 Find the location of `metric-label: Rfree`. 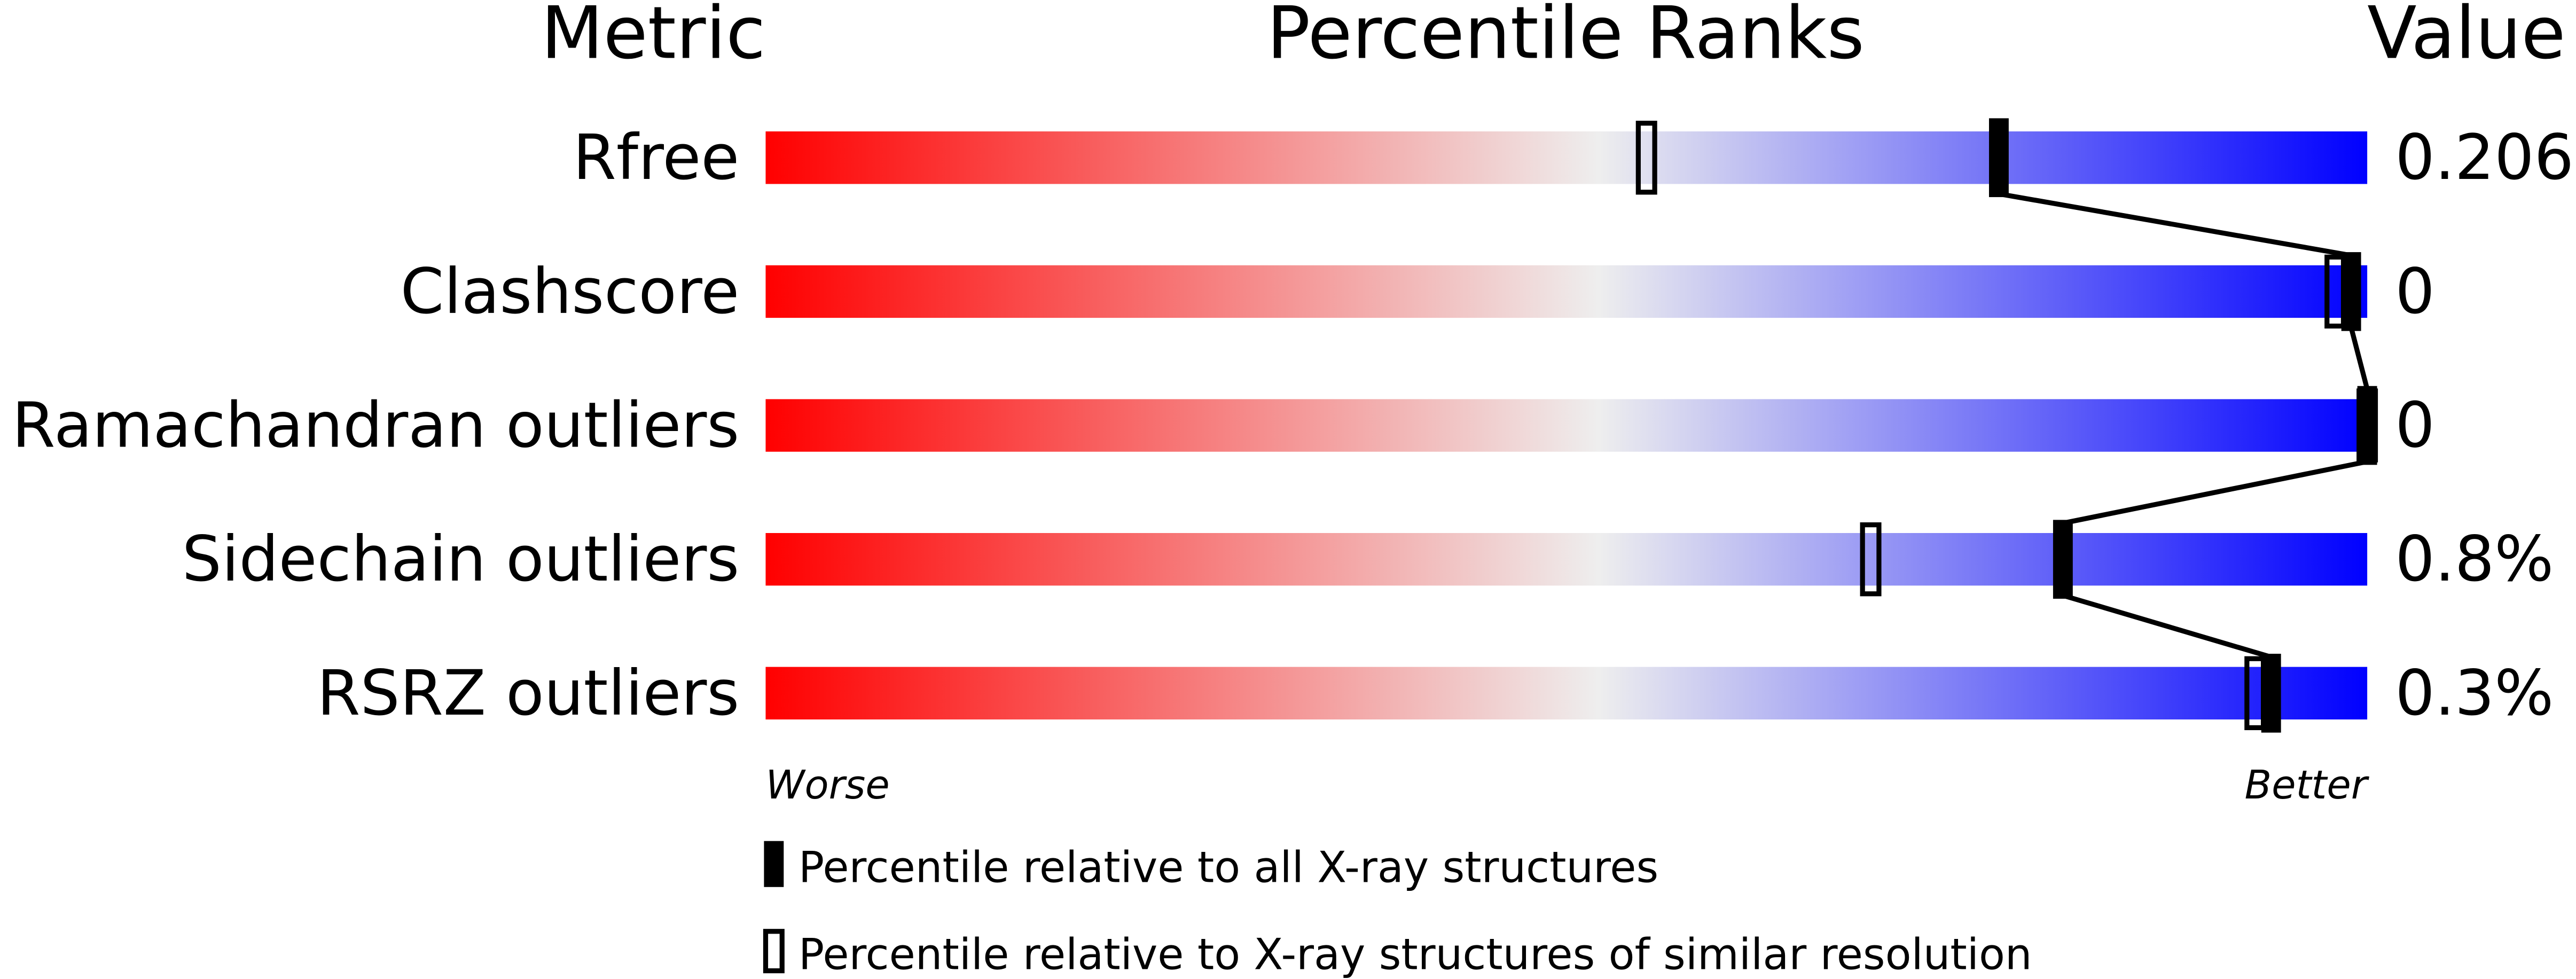

metric-label: Rfree is located at coordinates (656, 157).